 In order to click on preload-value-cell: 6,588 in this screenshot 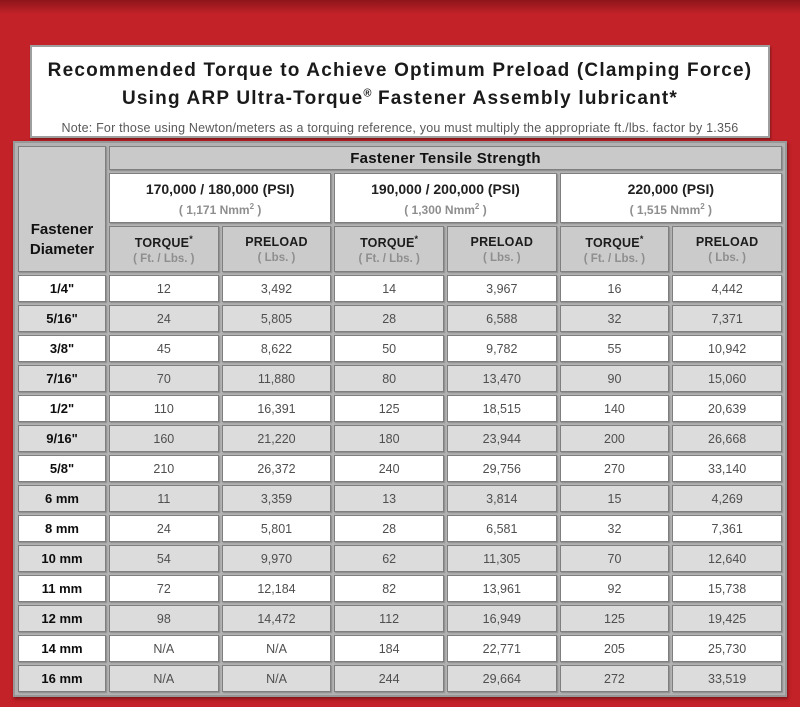, I will do `click(501, 318)`.